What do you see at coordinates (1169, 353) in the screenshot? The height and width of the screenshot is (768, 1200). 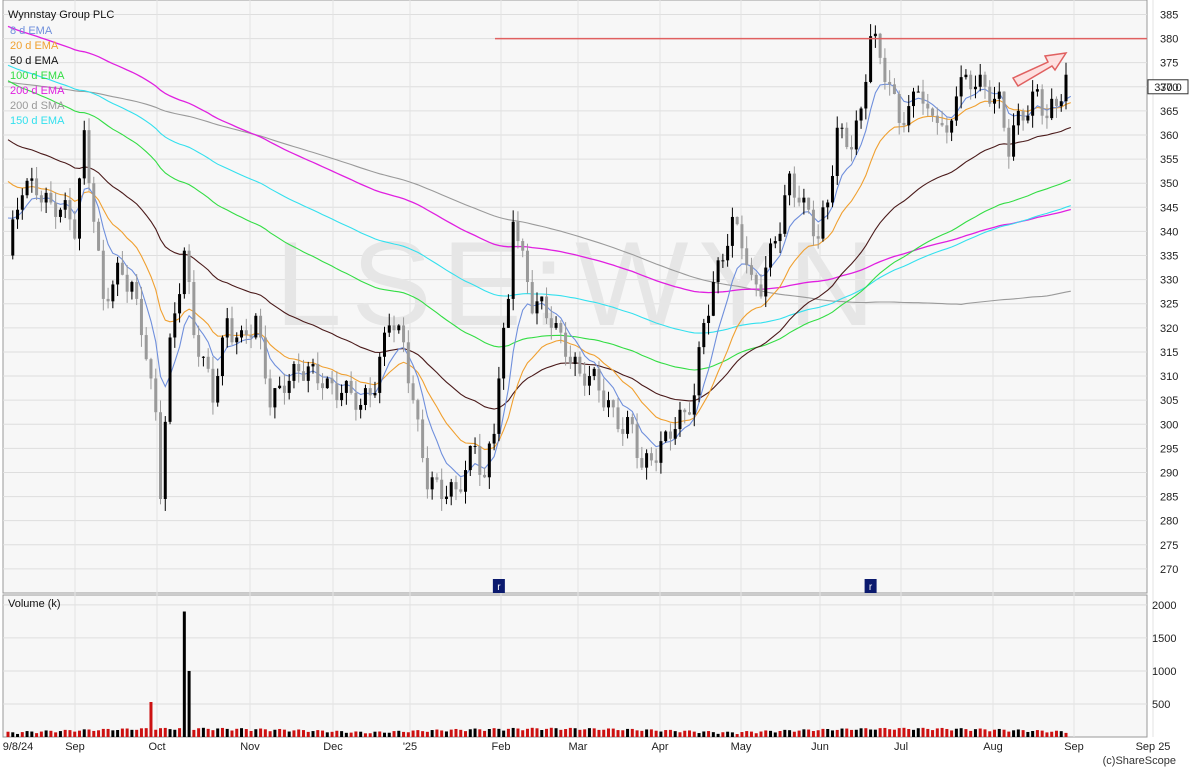 I see `price-tick-label: 315` at bounding box center [1169, 353].